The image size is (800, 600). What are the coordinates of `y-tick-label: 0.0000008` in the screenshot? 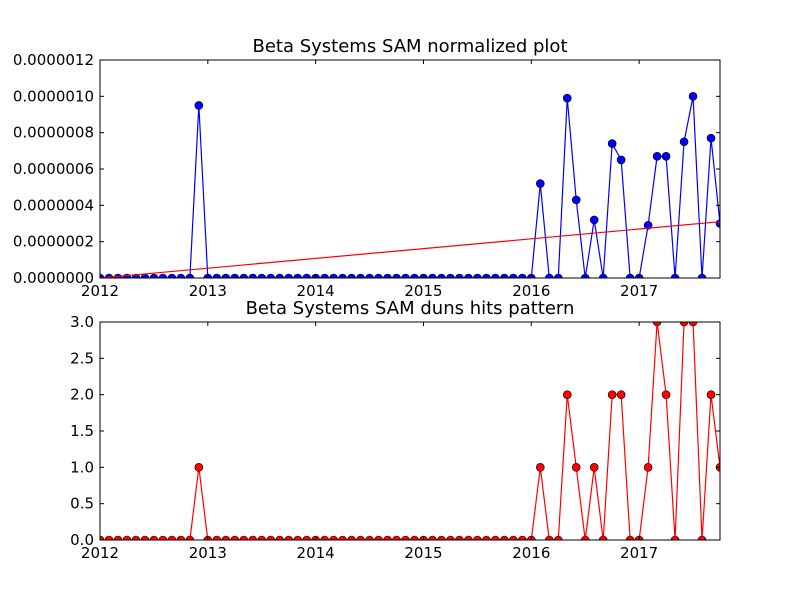 It's located at (53, 133).